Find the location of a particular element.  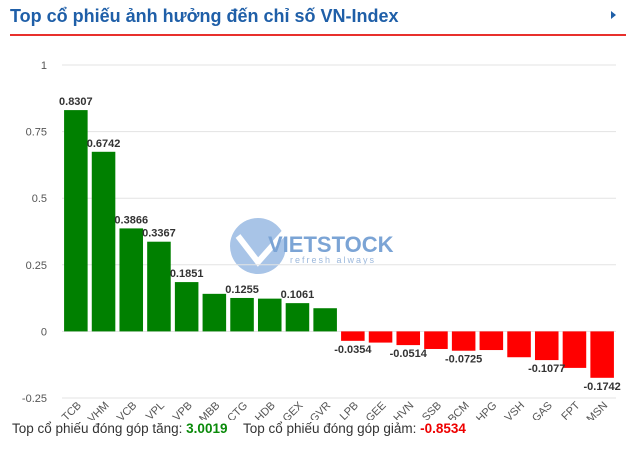

bar-SSB is located at coordinates (436, 340).